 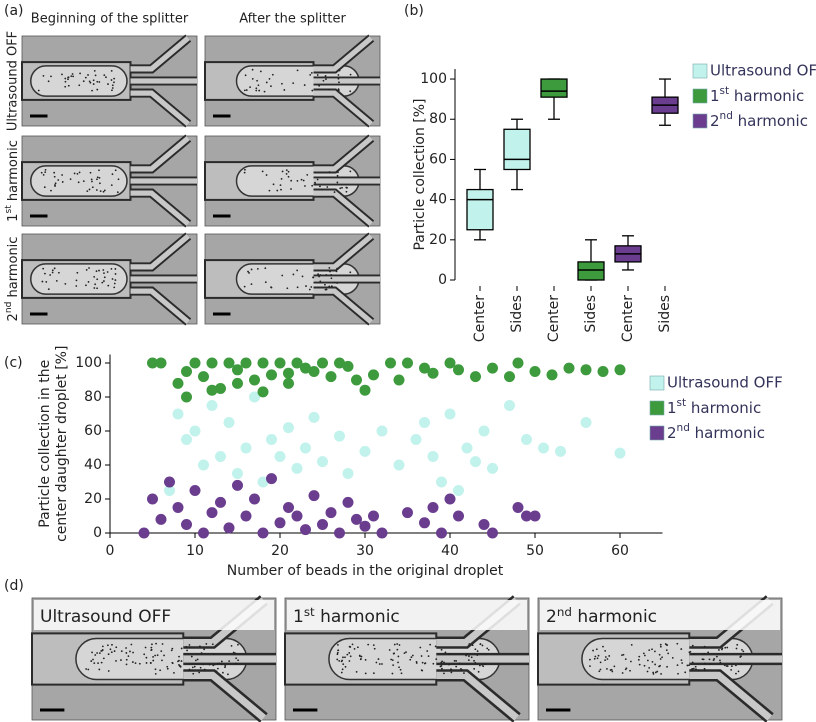 What do you see at coordinates (160, 306) in the screenshot?
I see `outlet-inner` at bounding box center [160, 306].